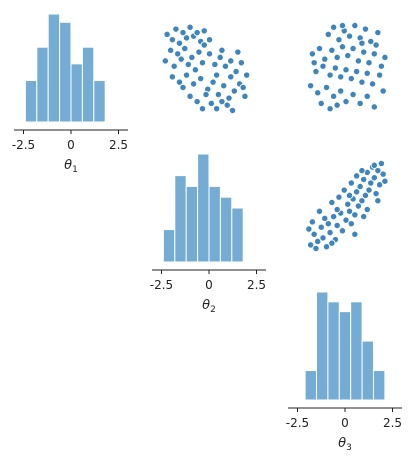 This screenshot has height=466, width=412. Describe the element at coordinates (206, 69) in the screenshot. I see `panel-theta1-vs-theta2-scatter` at that location.